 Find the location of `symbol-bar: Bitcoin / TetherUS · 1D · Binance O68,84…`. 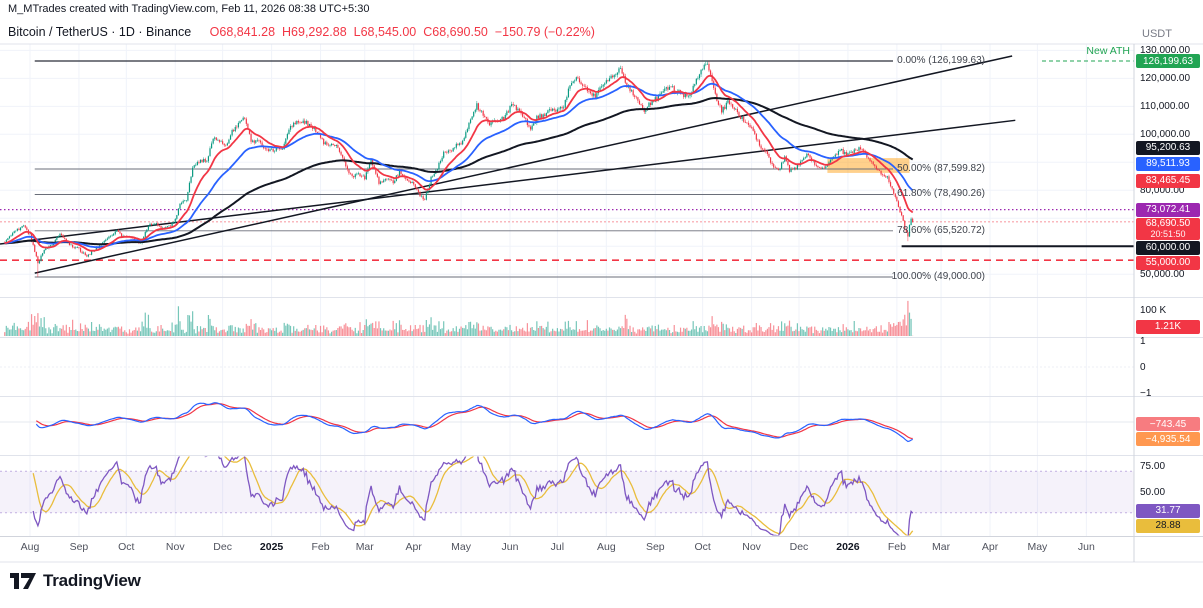

symbol-bar: Bitcoin / TetherUS · 1D · Binance O68,84… is located at coordinates (301, 32).